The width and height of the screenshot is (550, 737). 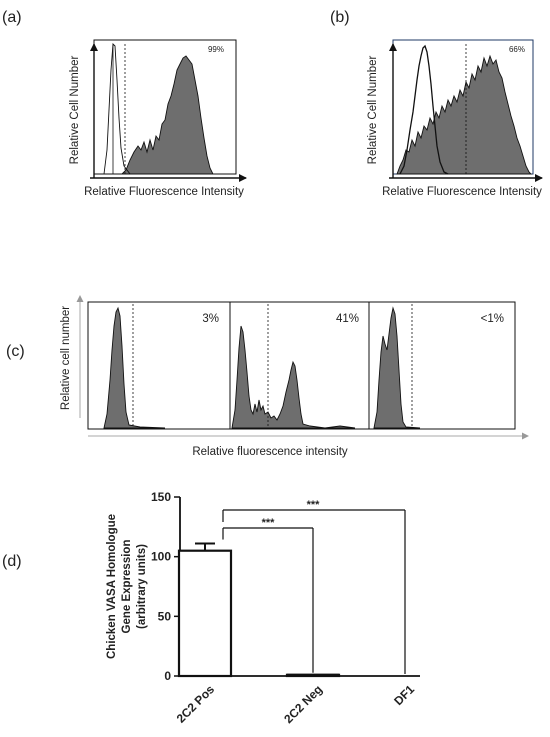 I want to click on panel-d-ytick-label: 0, so click(x=167, y=676).